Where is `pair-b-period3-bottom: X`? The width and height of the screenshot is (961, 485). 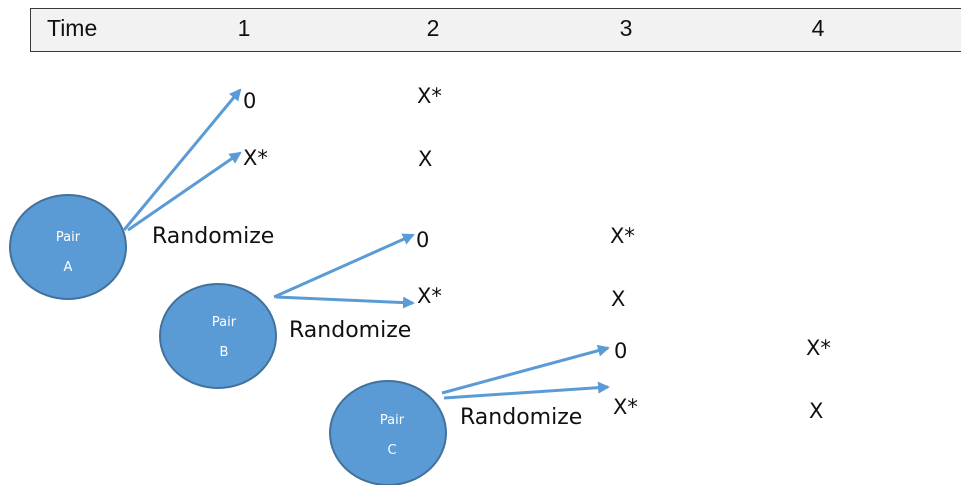 pair-b-period3-bottom: X is located at coordinates (618, 299).